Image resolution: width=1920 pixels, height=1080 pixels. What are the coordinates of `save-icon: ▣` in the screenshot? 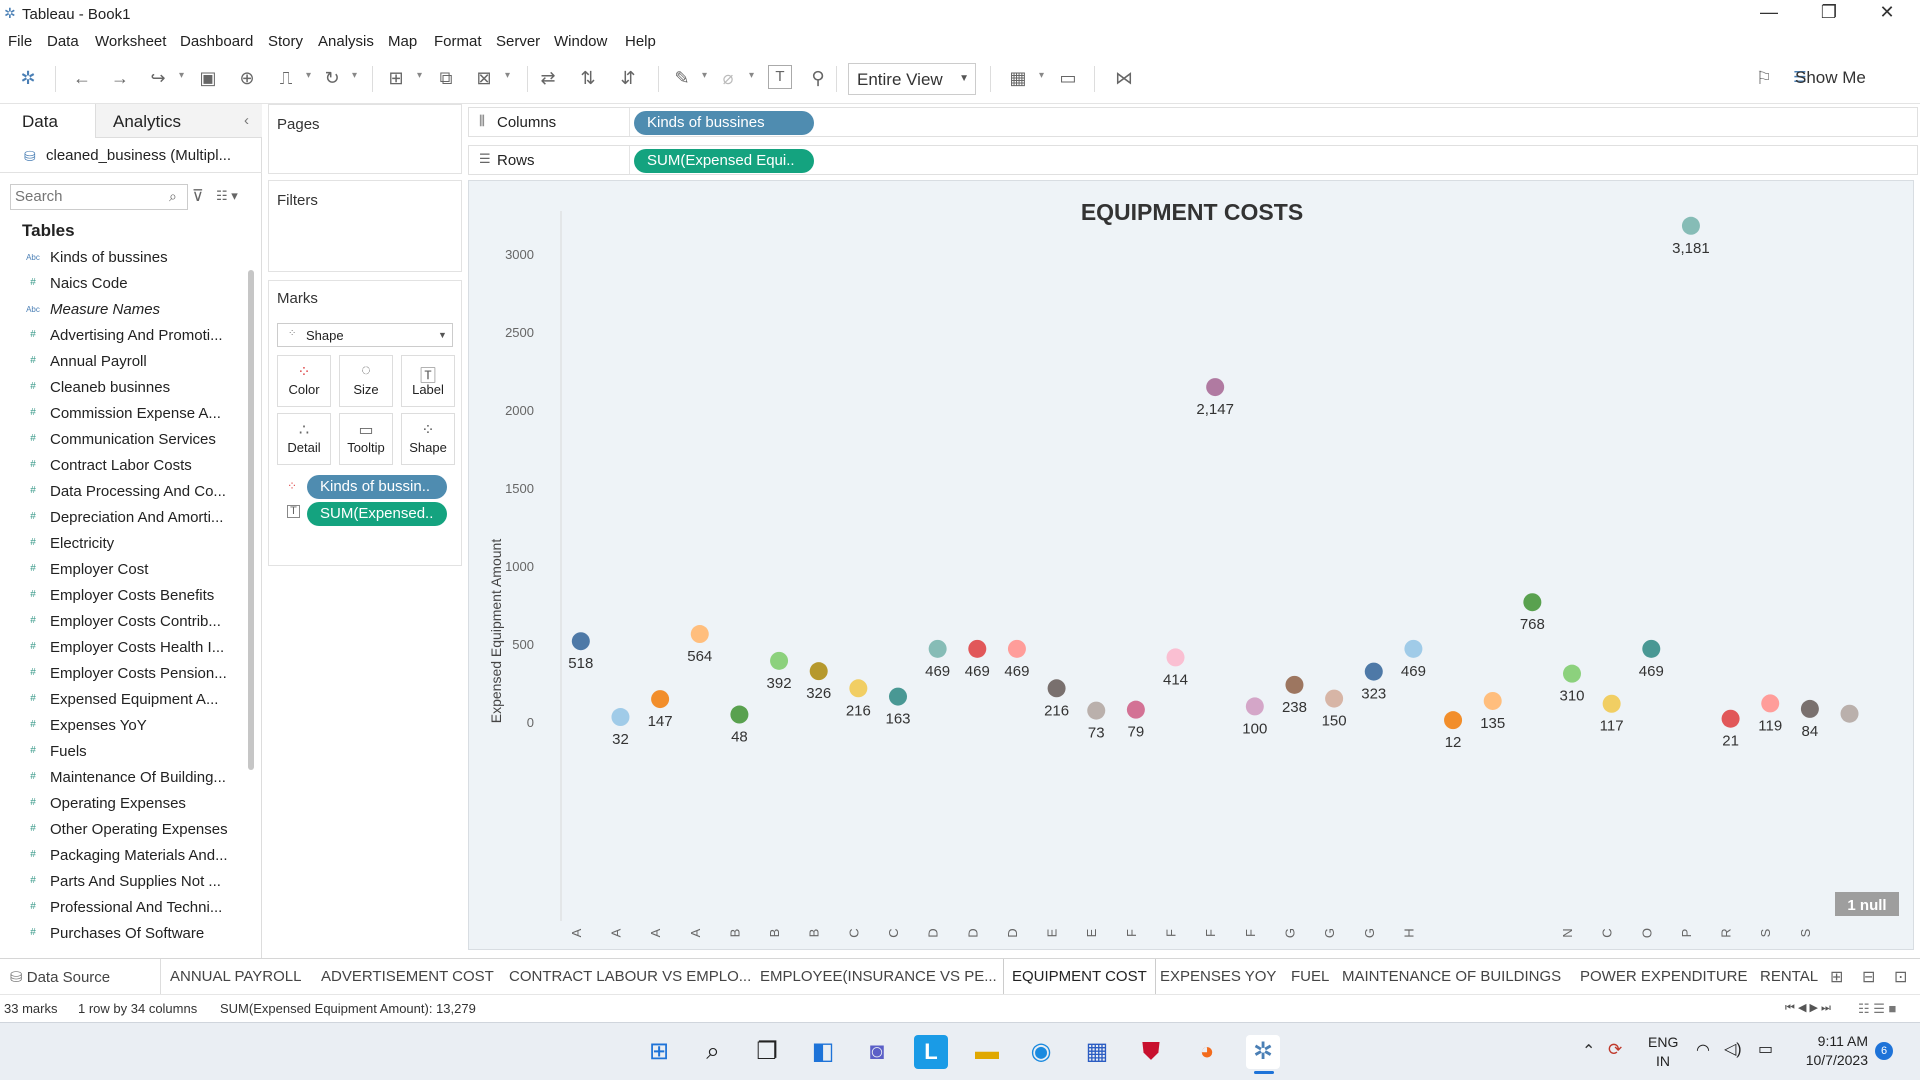 It's located at (208, 78).